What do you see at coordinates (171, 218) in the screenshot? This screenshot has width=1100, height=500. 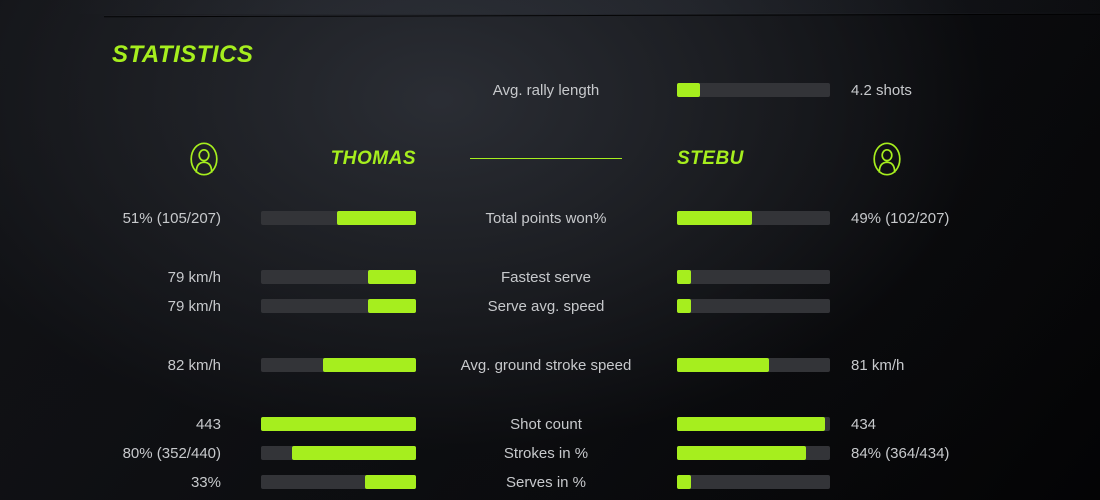 I see `player-left-value: 51% (105/207)` at bounding box center [171, 218].